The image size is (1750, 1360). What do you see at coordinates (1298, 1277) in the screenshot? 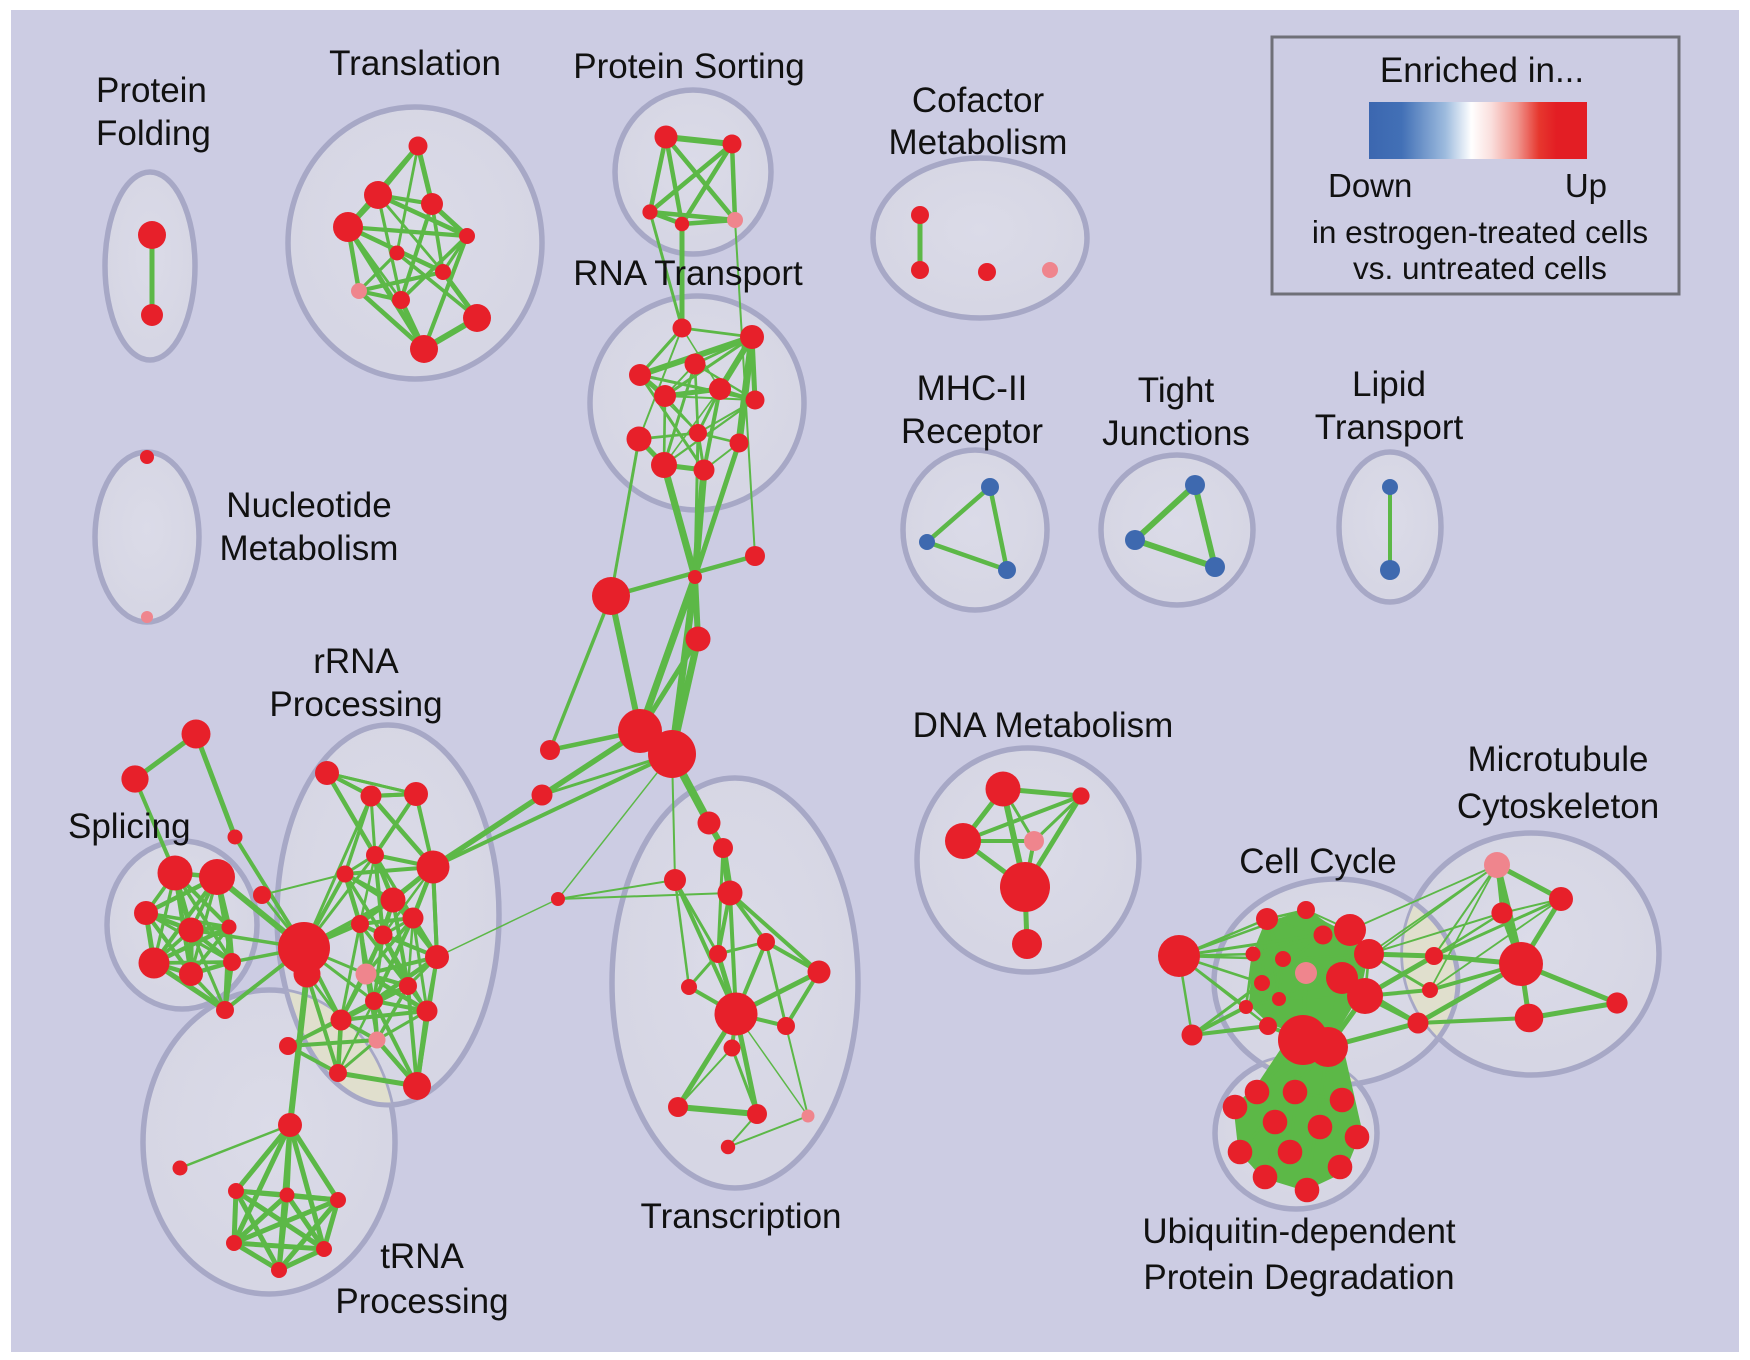
I see `svg-text: Protein Degradation` at bounding box center [1298, 1277].